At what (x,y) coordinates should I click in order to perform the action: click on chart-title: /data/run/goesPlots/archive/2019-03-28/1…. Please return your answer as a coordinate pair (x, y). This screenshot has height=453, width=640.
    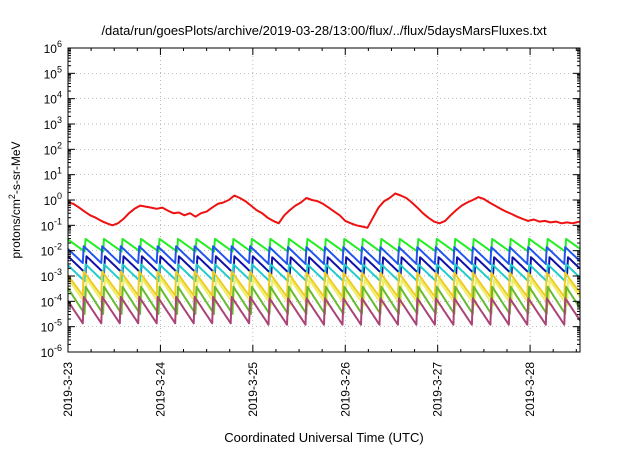
    Looking at the image, I should click on (324, 30).